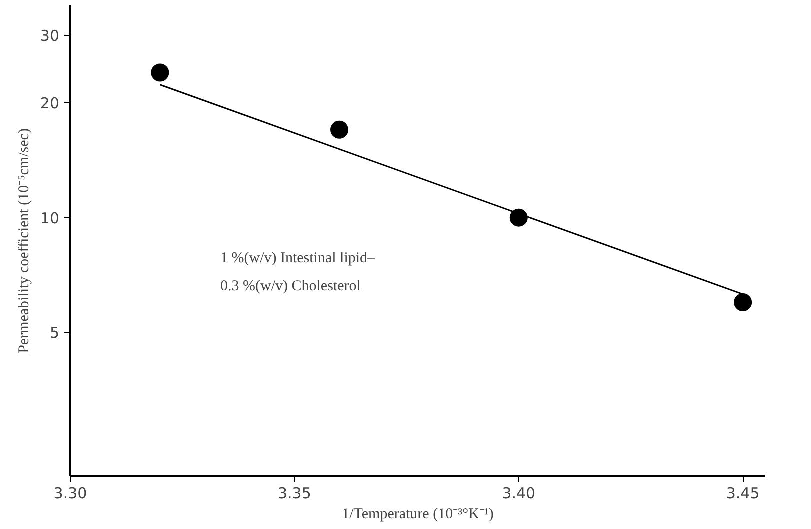 The image size is (811, 529). Describe the element at coordinates (295, 493) in the screenshot. I see `x-tick-label: 3.35` at that location.